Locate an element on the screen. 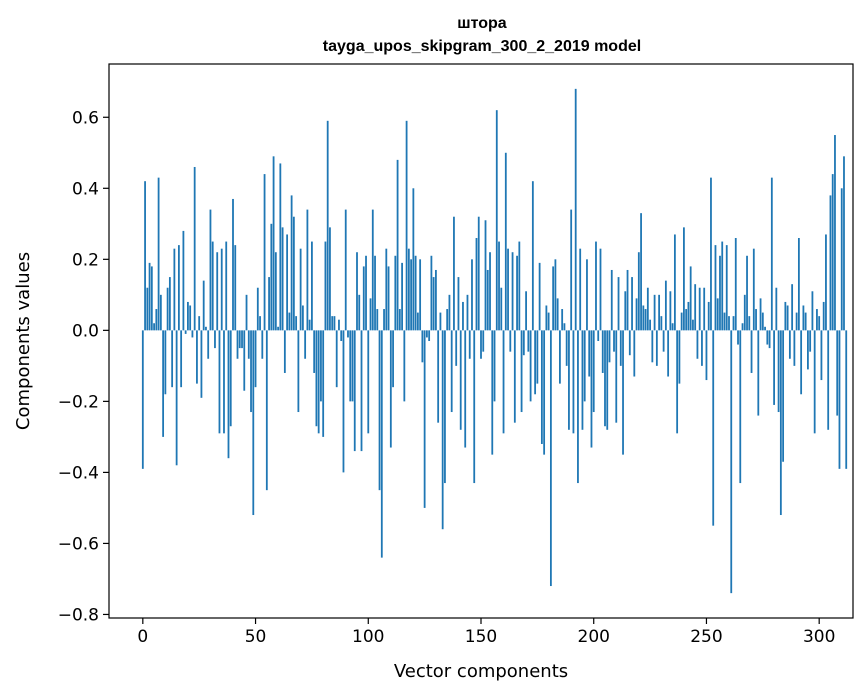 The height and width of the screenshot is (696, 867). y-axis-ticks: −0.8 −0.6 −0.4 −0.2 0.0 0.2 0.4 0.6 is located at coordinates (83, 366).